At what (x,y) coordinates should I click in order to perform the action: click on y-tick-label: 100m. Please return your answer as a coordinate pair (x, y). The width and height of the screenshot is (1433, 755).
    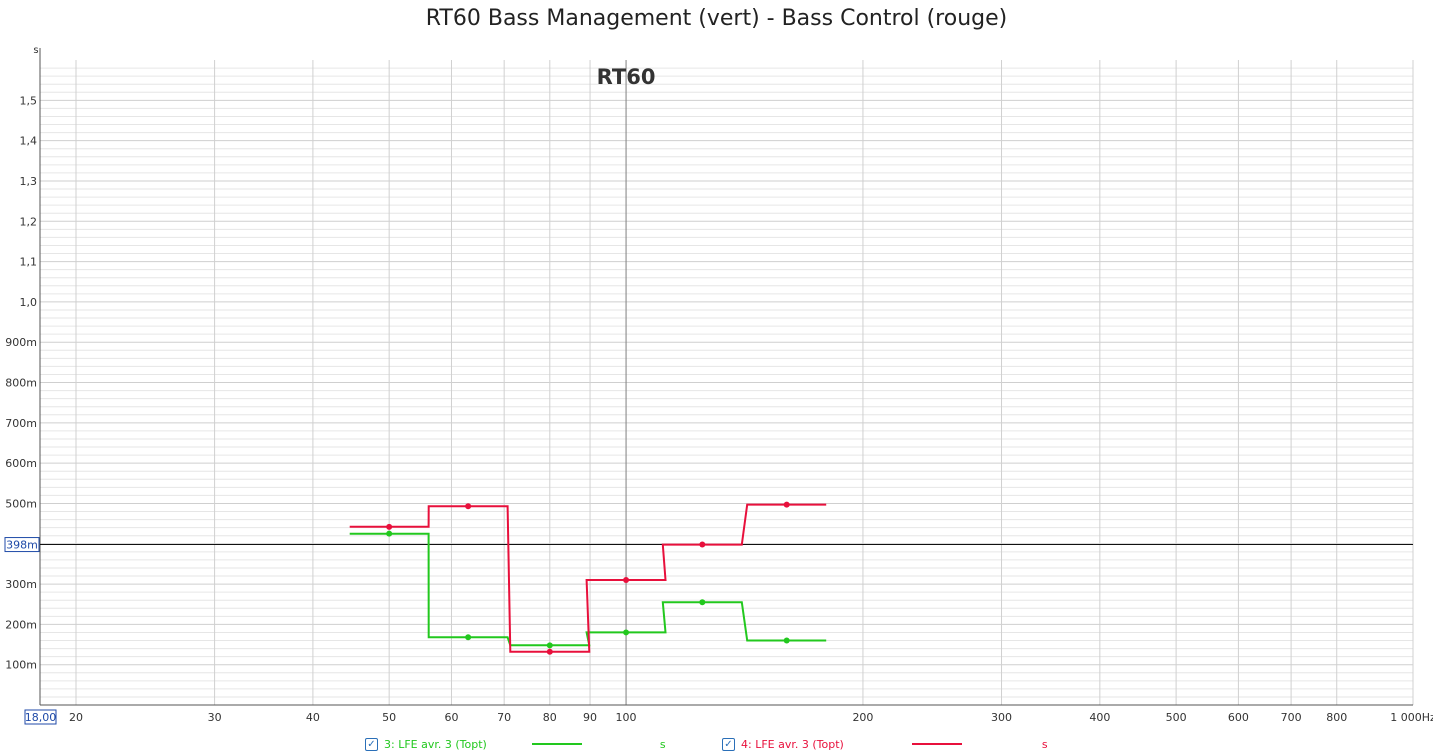
    Looking at the image, I should click on (21, 665).